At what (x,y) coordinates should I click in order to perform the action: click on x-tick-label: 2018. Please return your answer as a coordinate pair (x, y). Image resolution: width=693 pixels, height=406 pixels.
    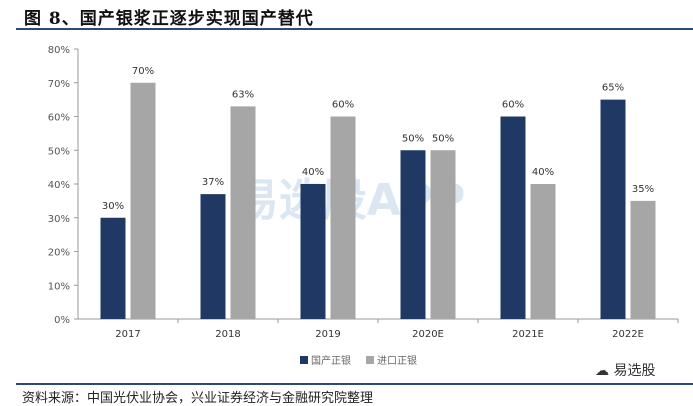
    Looking at the image, I should click on (227, 334).